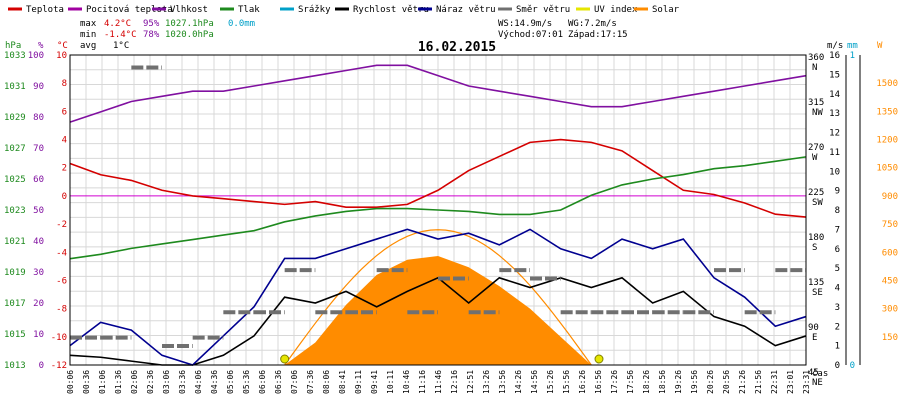  What do you see at coordinates (646, 382) in the screenshot?
I see `x-tick-label: 18:26` at bounding box center [646, 382].